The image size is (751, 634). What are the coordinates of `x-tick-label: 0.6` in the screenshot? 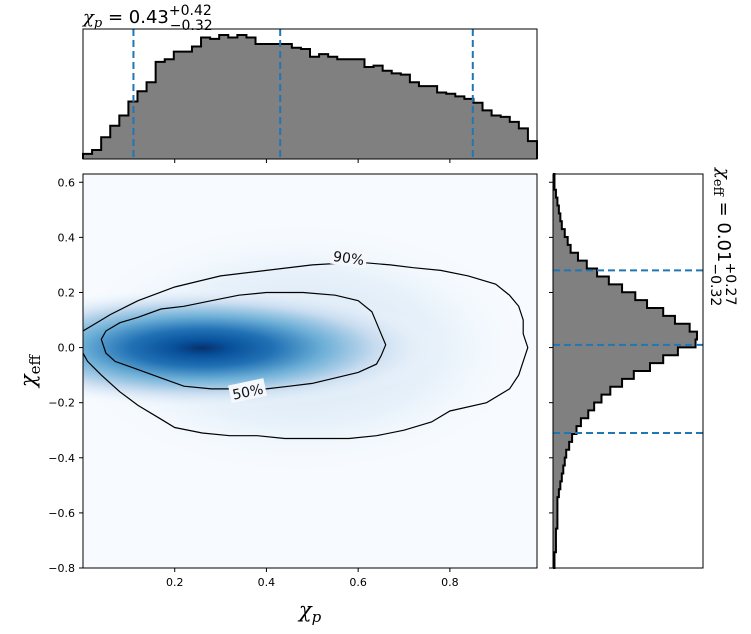 It's located at (358, 582).